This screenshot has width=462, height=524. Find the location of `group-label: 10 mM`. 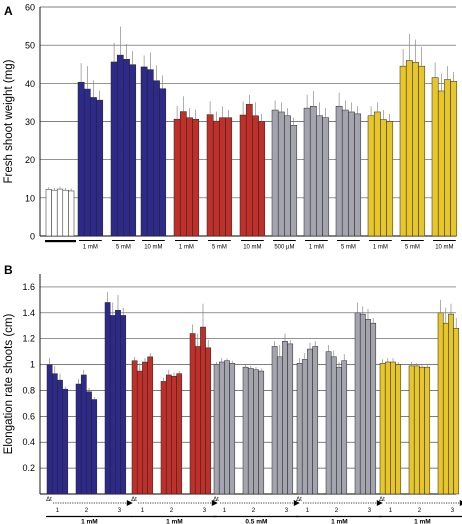

group-label: 10 mM is located at coordinates (444, 248).